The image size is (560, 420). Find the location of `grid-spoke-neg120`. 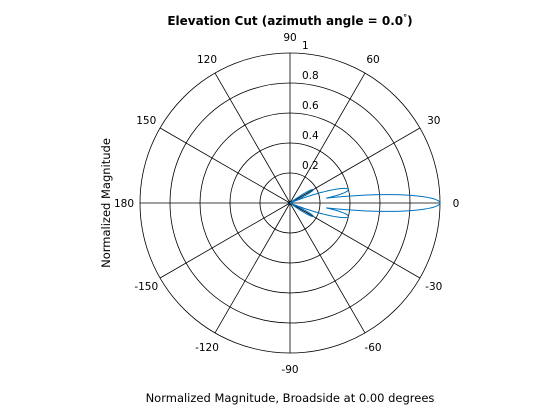

grid-spoke-neg120 is located at coordinates (252, 268).